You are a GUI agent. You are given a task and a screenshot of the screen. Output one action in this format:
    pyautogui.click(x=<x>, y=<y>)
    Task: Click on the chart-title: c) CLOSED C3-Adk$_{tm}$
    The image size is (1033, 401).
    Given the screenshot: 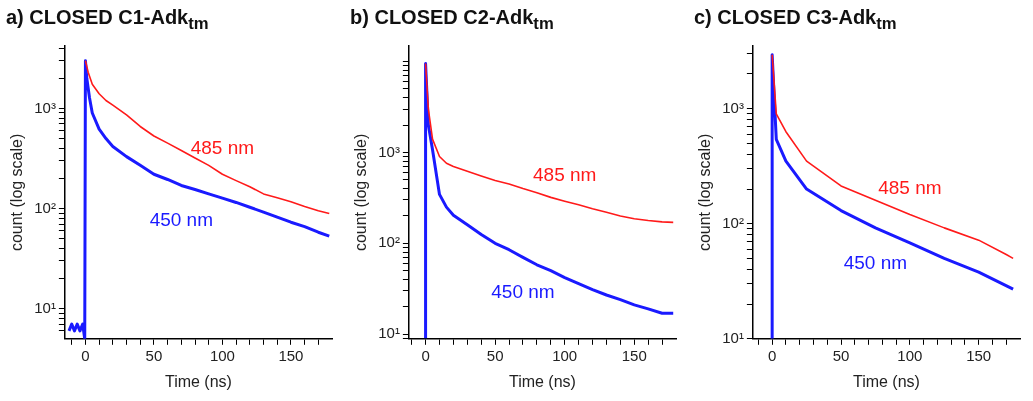 What is the action you would take?
    pyautogui.click(x=795, y=20)
    